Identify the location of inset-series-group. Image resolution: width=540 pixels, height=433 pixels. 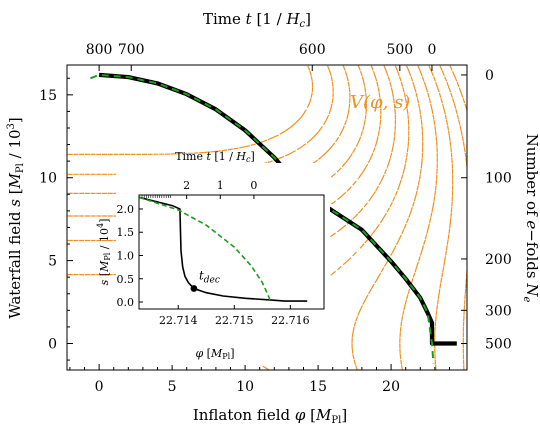
(223, 249).